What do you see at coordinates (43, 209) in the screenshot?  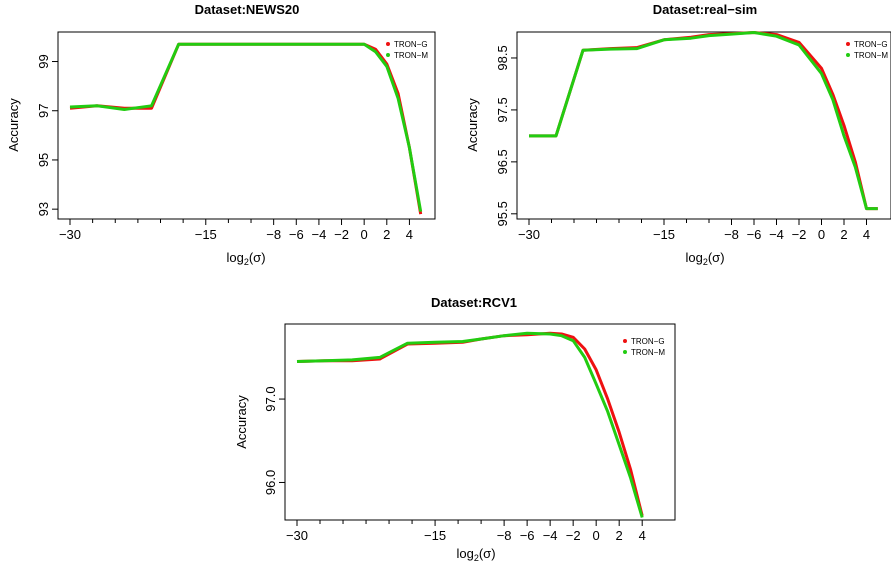 I see `y-tick-label: 93` at bounding box center [43, 209].